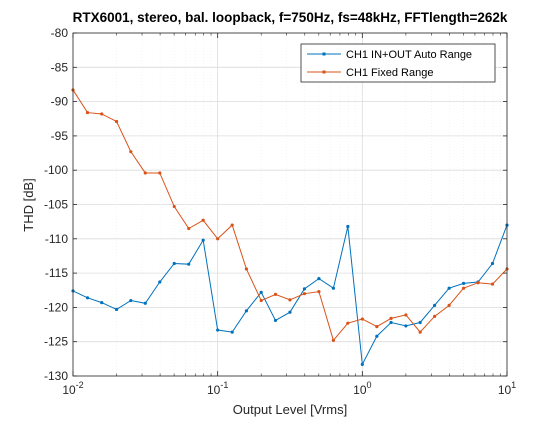  I want to click on y-tick-label: -115, so click(56, 273).